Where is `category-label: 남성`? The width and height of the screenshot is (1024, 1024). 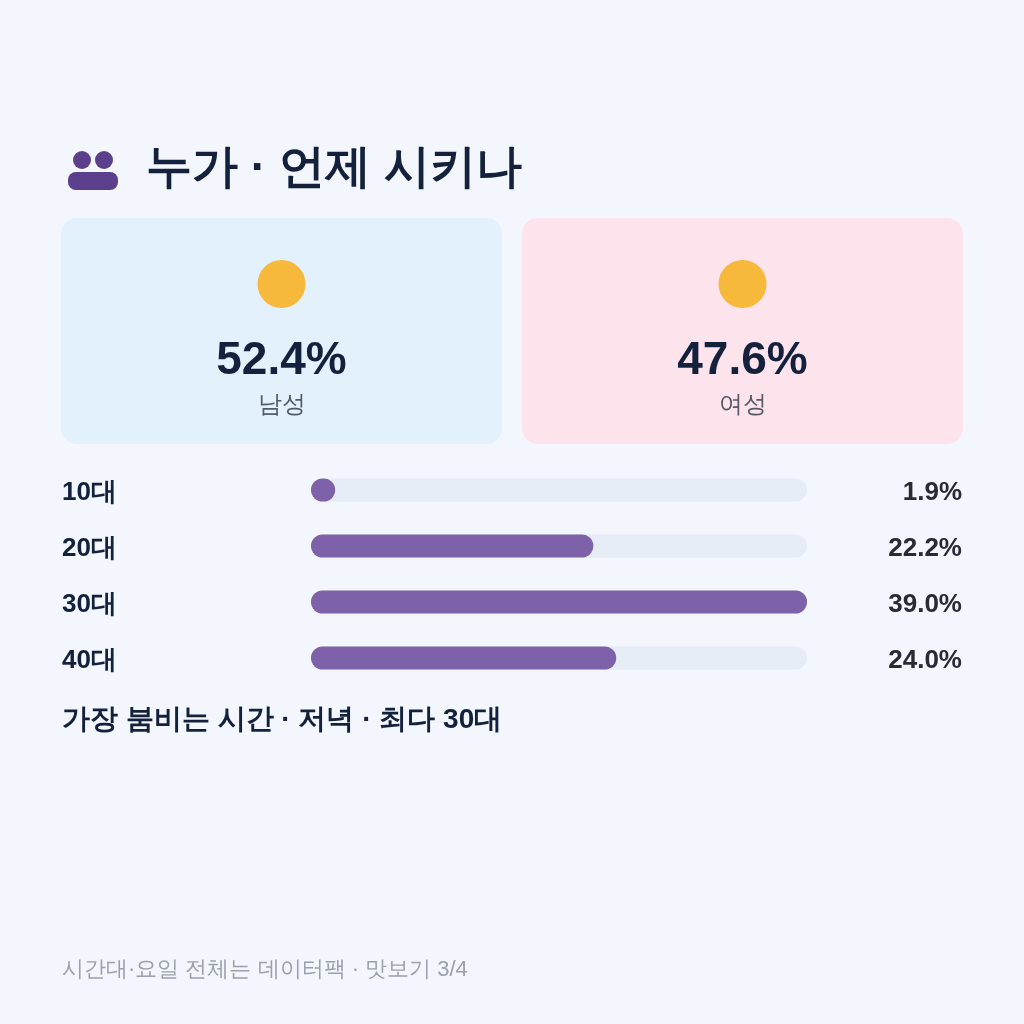 category-label: 남성 is located at coordinates (281, 403).